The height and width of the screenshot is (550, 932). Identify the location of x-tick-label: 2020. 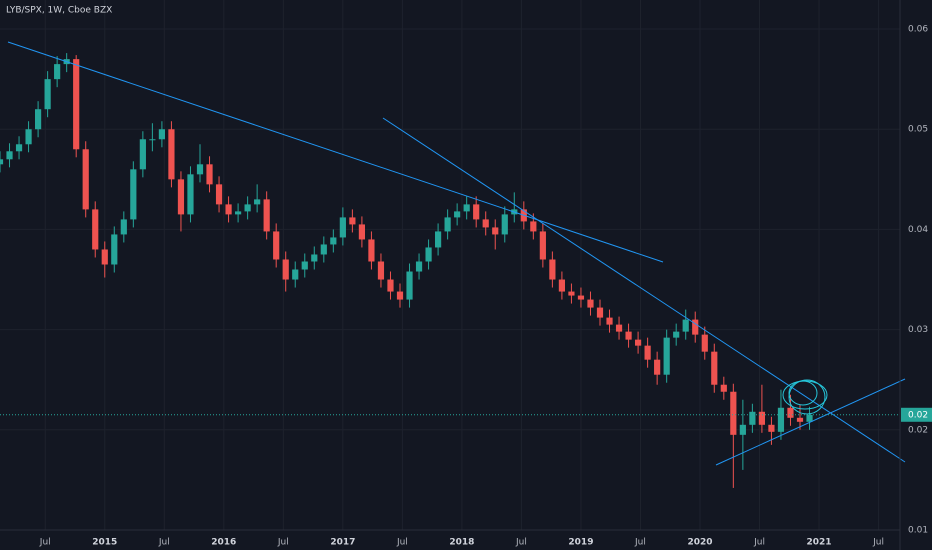
(699, 543).